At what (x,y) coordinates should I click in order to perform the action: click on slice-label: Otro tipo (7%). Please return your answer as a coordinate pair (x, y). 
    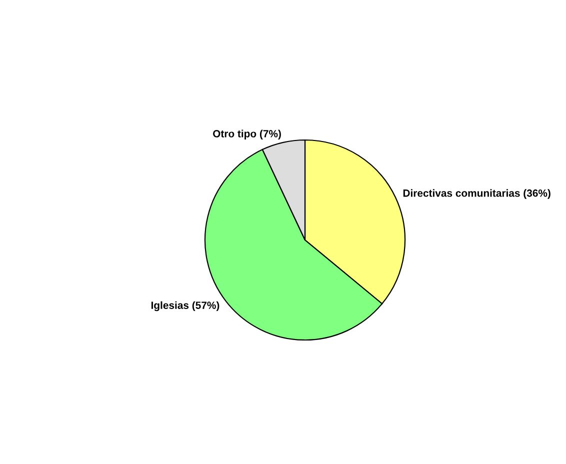
    Looking at the image, I should click on (247, 135).